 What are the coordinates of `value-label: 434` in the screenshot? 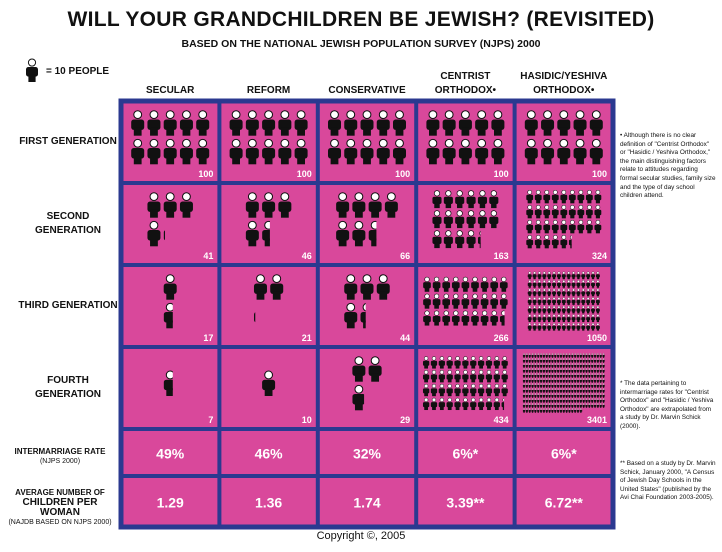 It's located at (501, 420).